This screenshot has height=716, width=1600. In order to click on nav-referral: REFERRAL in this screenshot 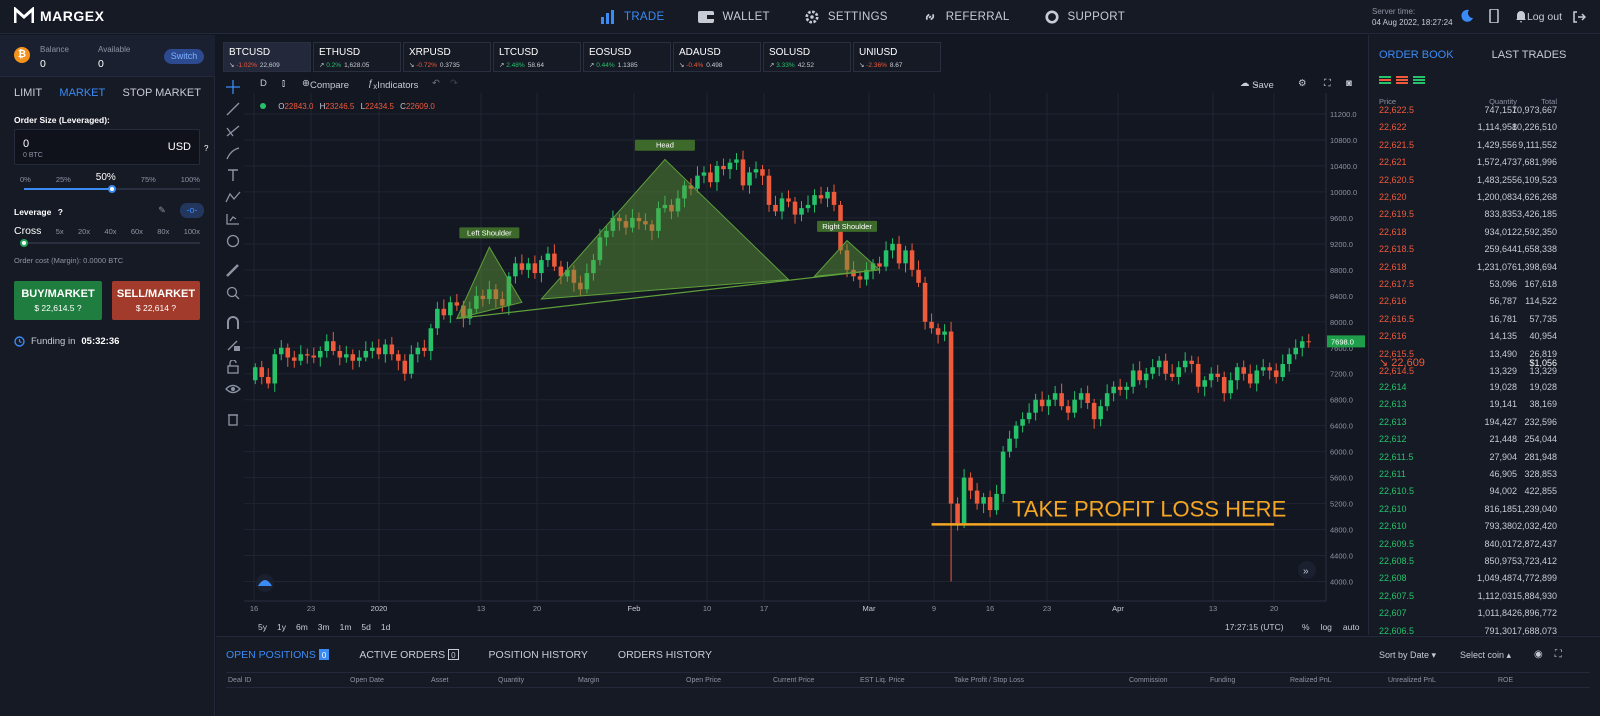, I will do `click(966, 17)`.